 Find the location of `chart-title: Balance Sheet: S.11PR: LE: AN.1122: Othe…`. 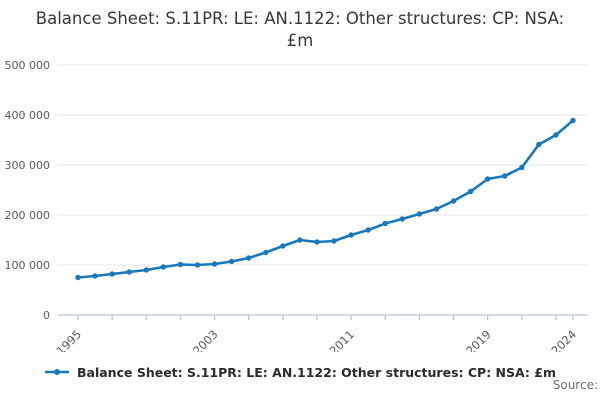

chart-title: Balance Sheet: S.11PR: LE: AN.1122: Othe… is located at coordinates (300, 29).